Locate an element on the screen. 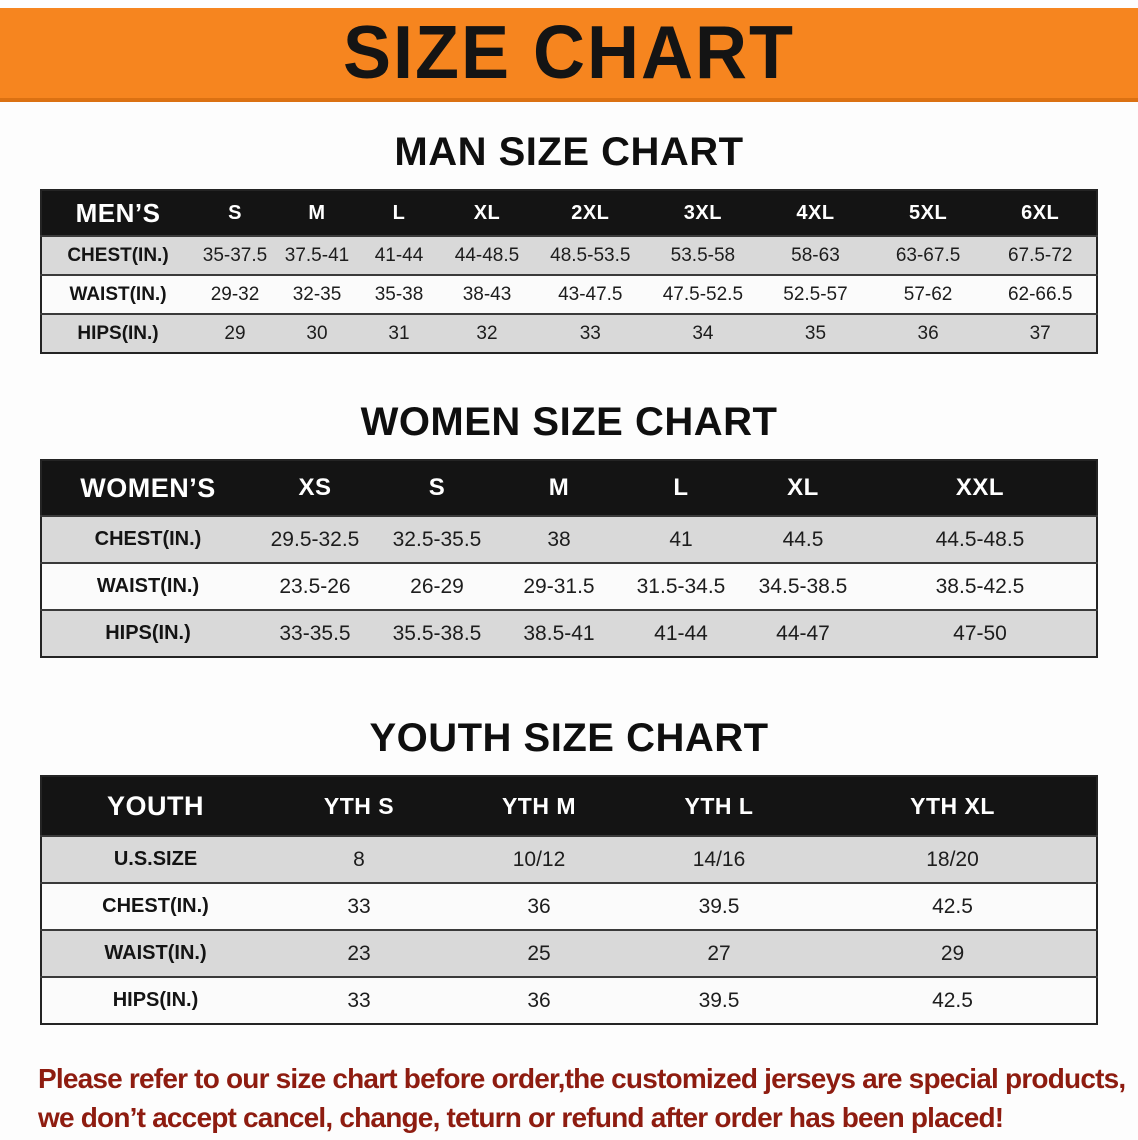  size-column-header: YTH S is located at coordinates (359, 806).